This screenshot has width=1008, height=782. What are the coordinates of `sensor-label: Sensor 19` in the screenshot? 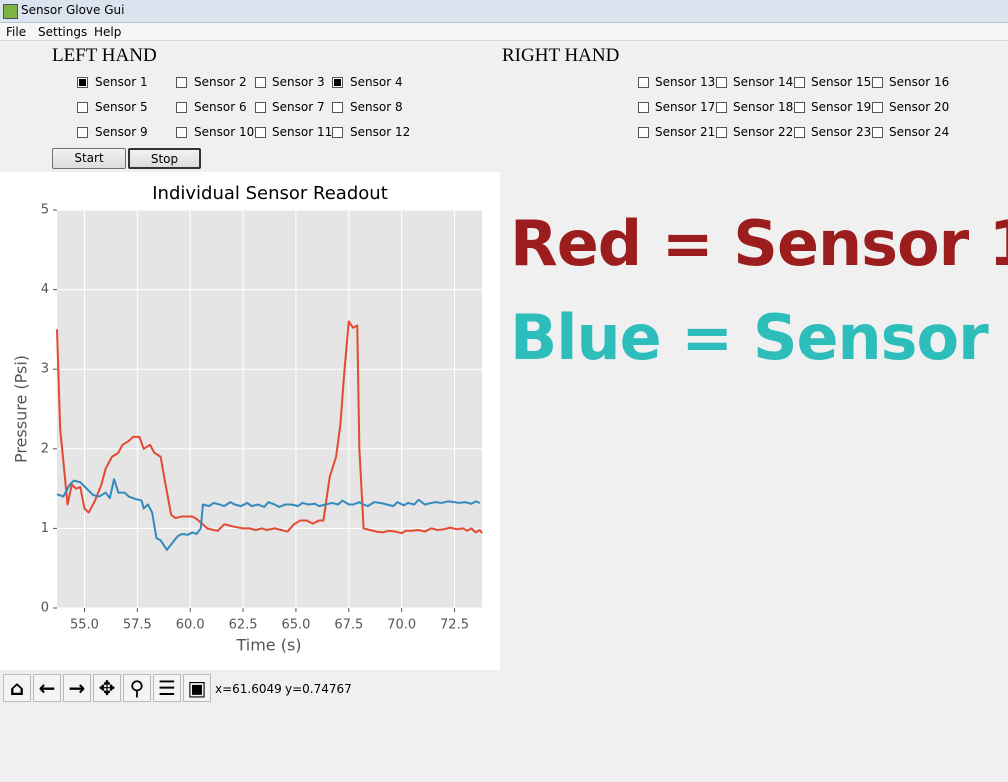 It's located at (841, 107).